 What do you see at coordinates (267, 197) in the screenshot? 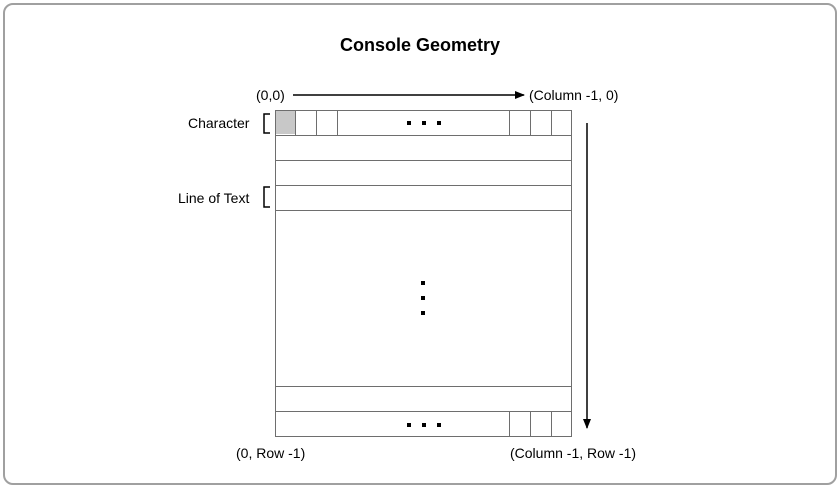
I see `line-of-text-bracket` at bounding box center [267, 197].